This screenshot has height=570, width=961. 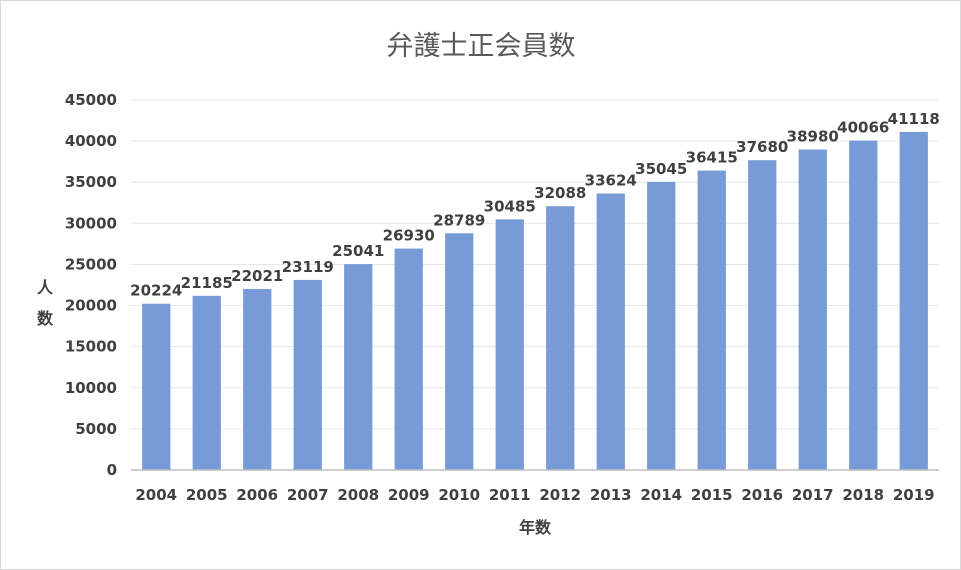 I want to click on x-tick-label: 2016, so click(x=762, y=495).